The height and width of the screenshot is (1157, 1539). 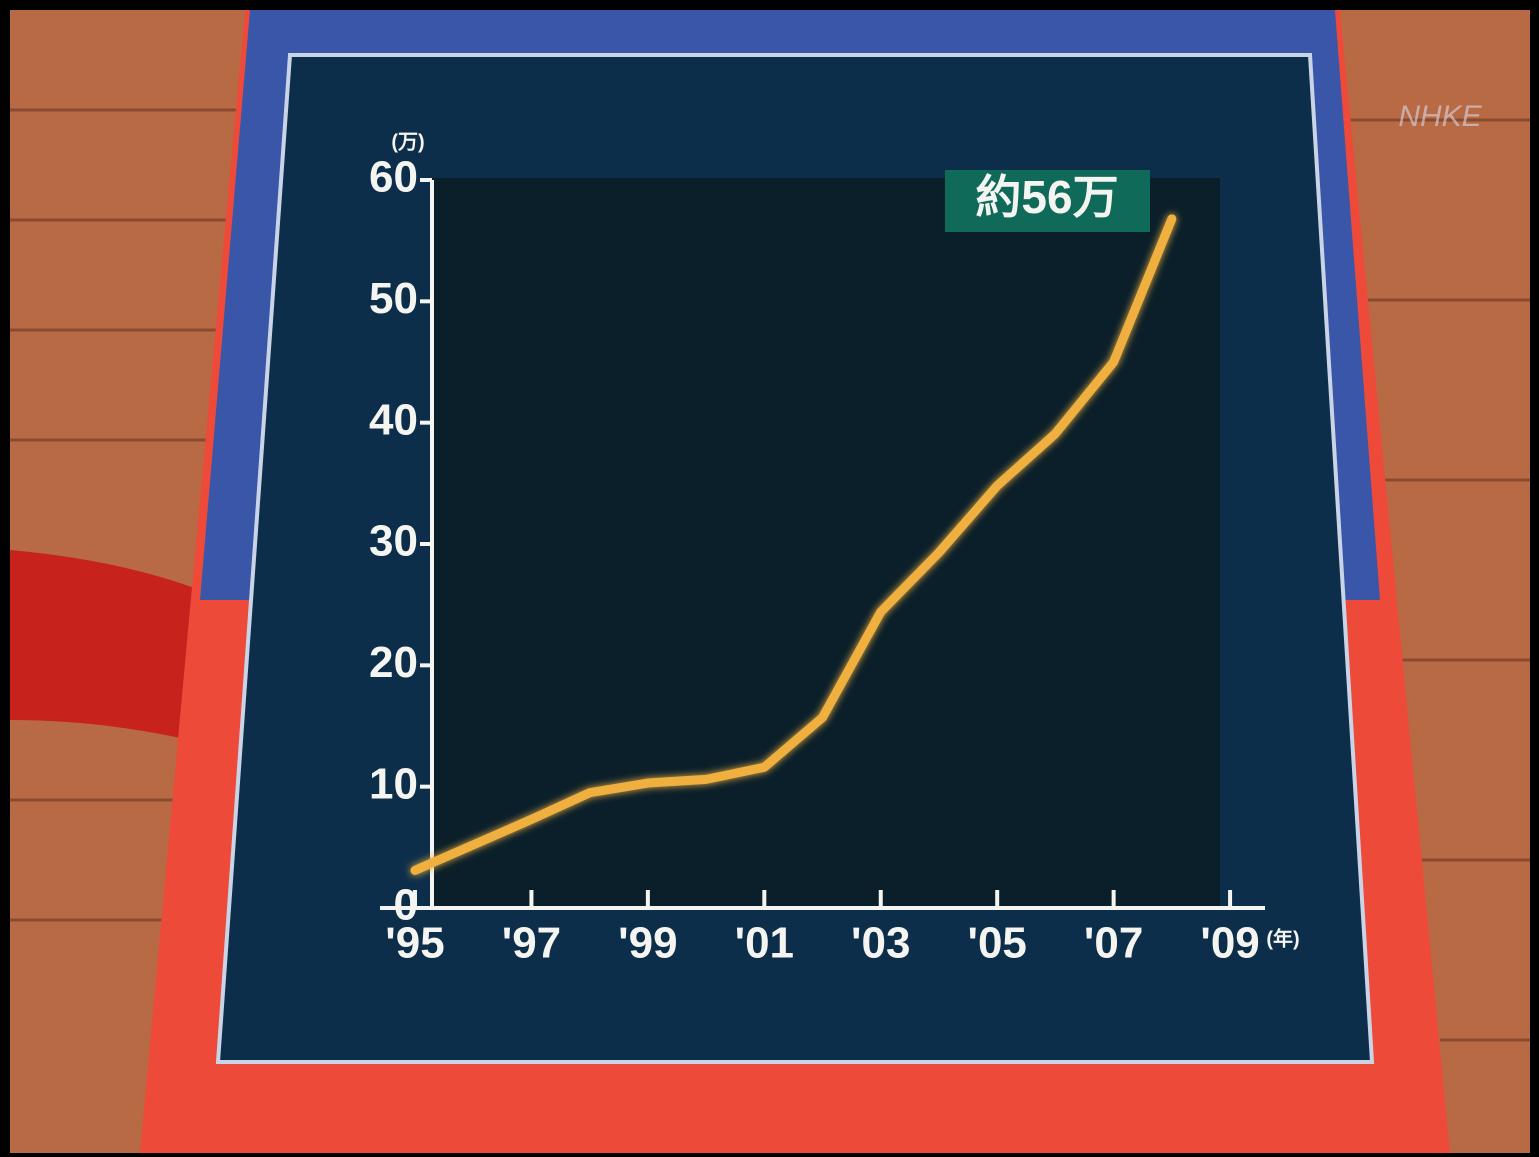 I want to click on y-unit: (万), so click(x=407, y=142).